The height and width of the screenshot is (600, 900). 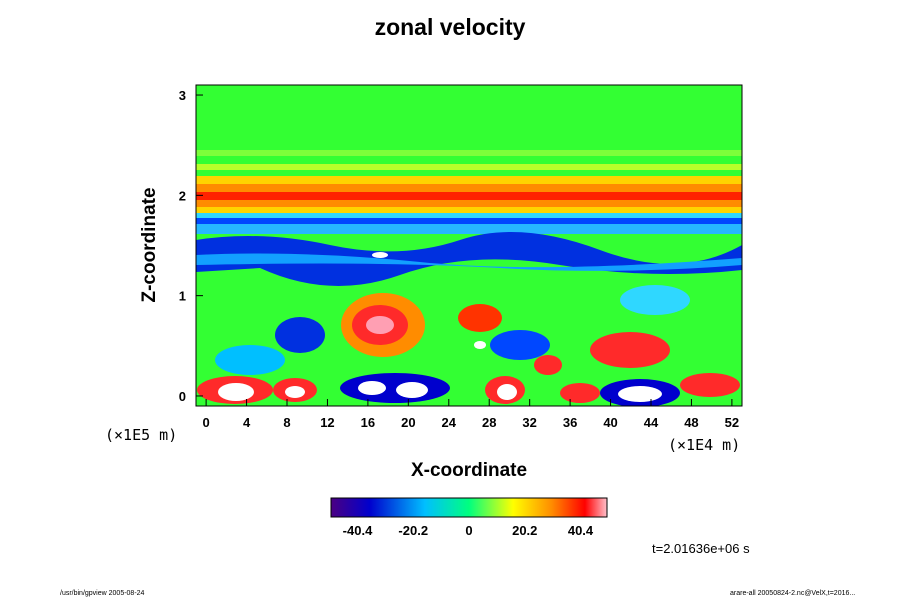 I want to click on x-tick-label: 16, so click(x=368, y=422).